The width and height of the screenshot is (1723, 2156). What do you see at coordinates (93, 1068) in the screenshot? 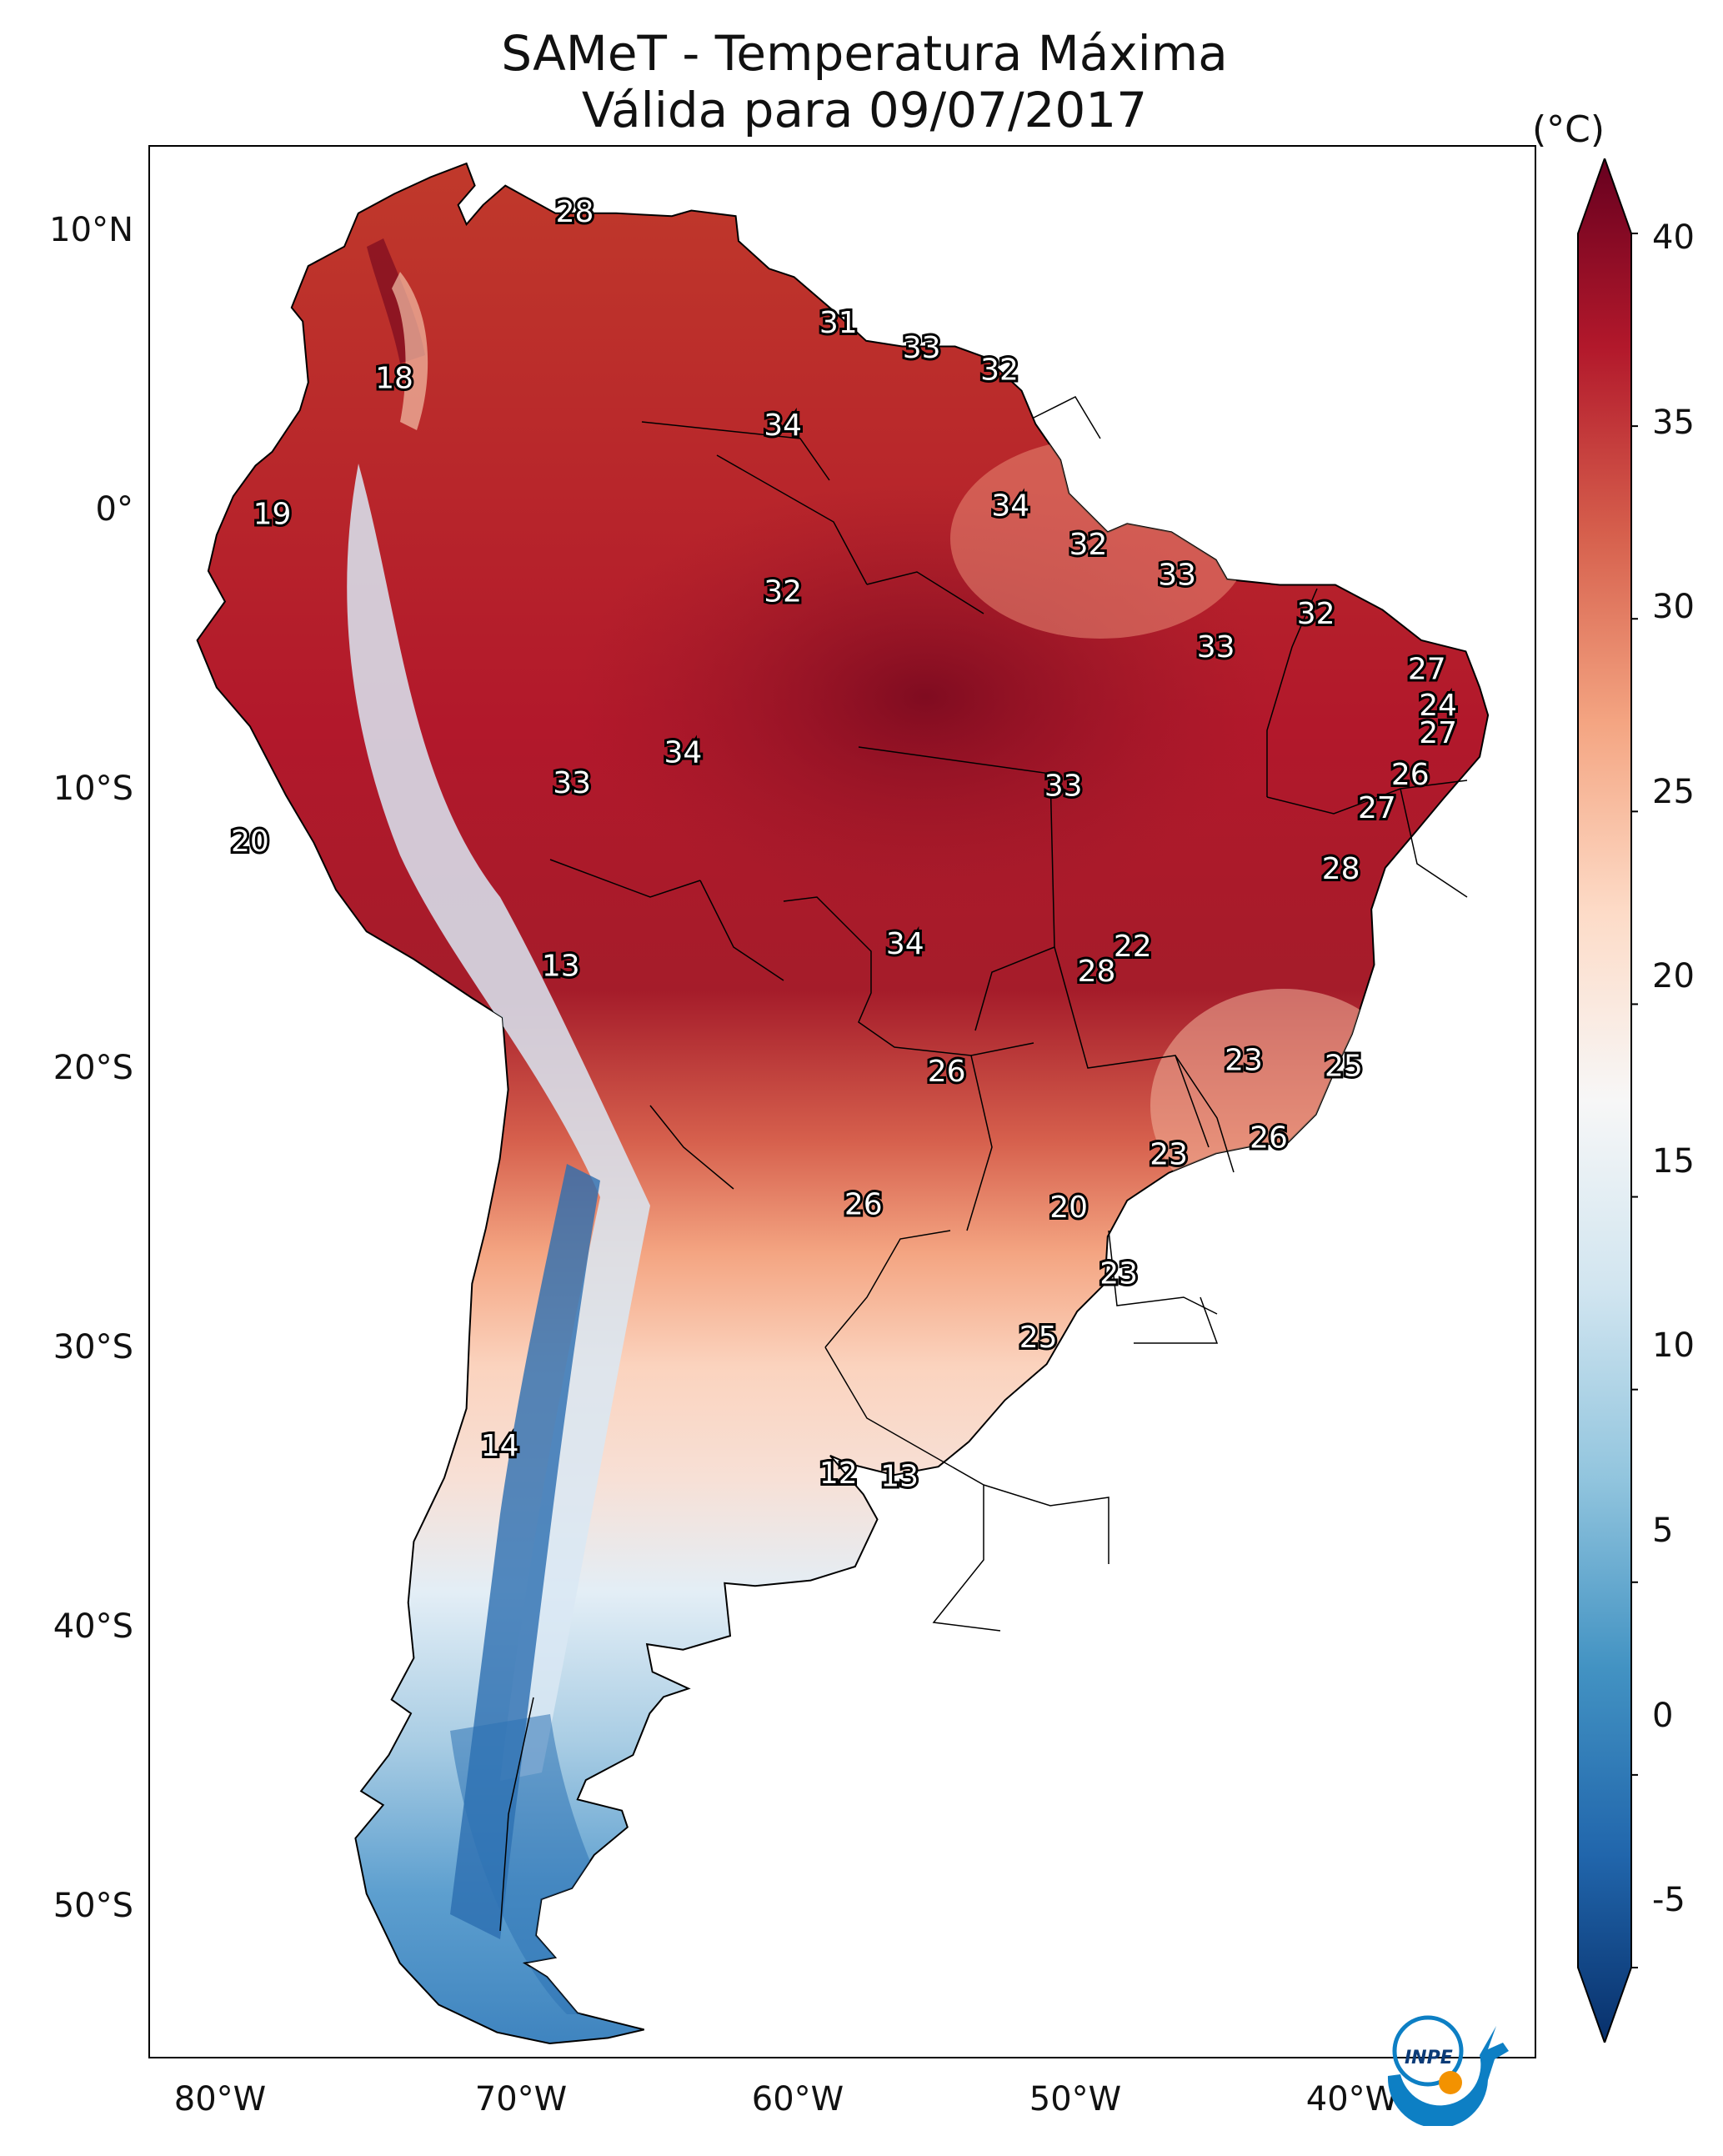
I see `lat-tick-20s: 20°S` at bounding box center [93, 1068].